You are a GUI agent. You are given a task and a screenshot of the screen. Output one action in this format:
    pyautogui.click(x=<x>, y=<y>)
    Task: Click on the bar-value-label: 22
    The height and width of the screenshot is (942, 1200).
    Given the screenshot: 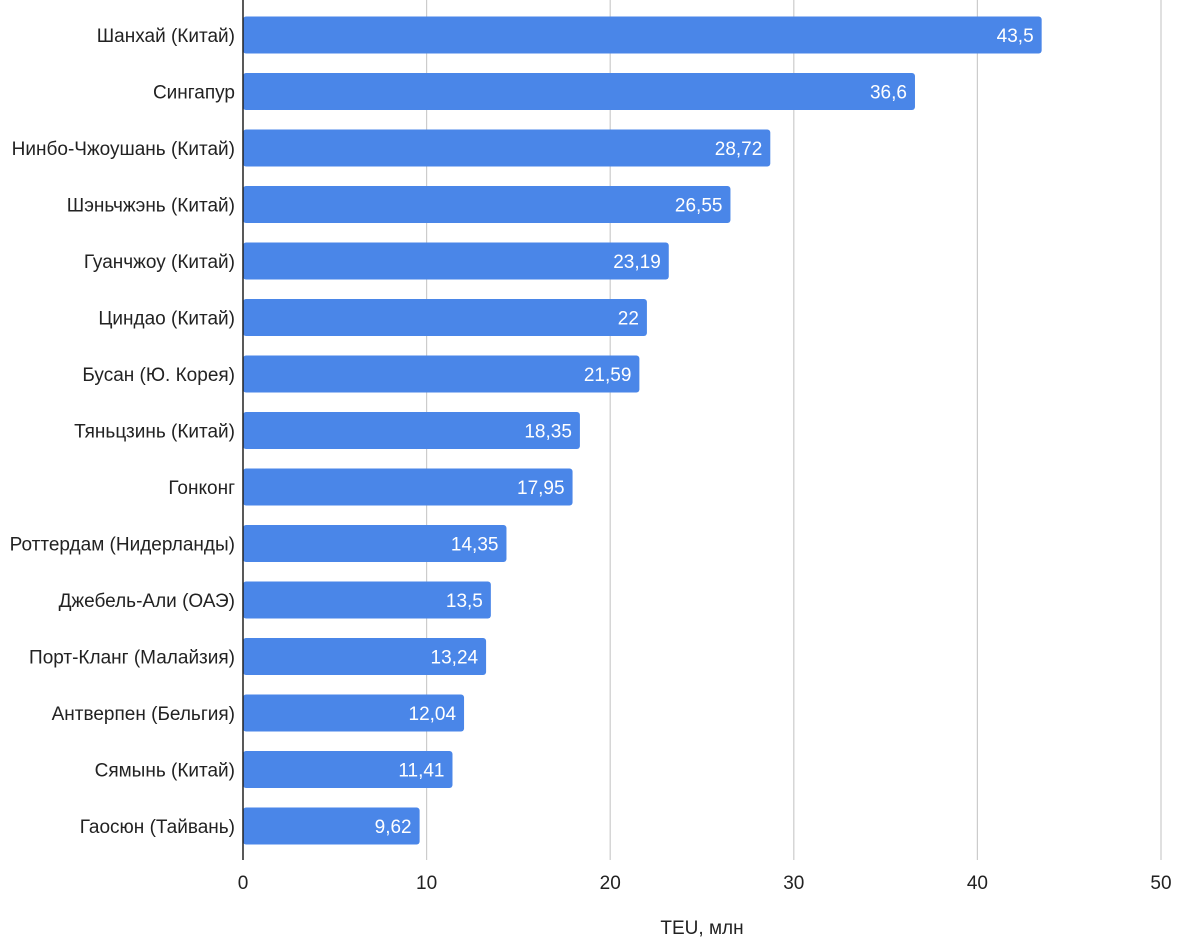 What is the action you would take?
    pyautogui.click(x=628, y=319)
    